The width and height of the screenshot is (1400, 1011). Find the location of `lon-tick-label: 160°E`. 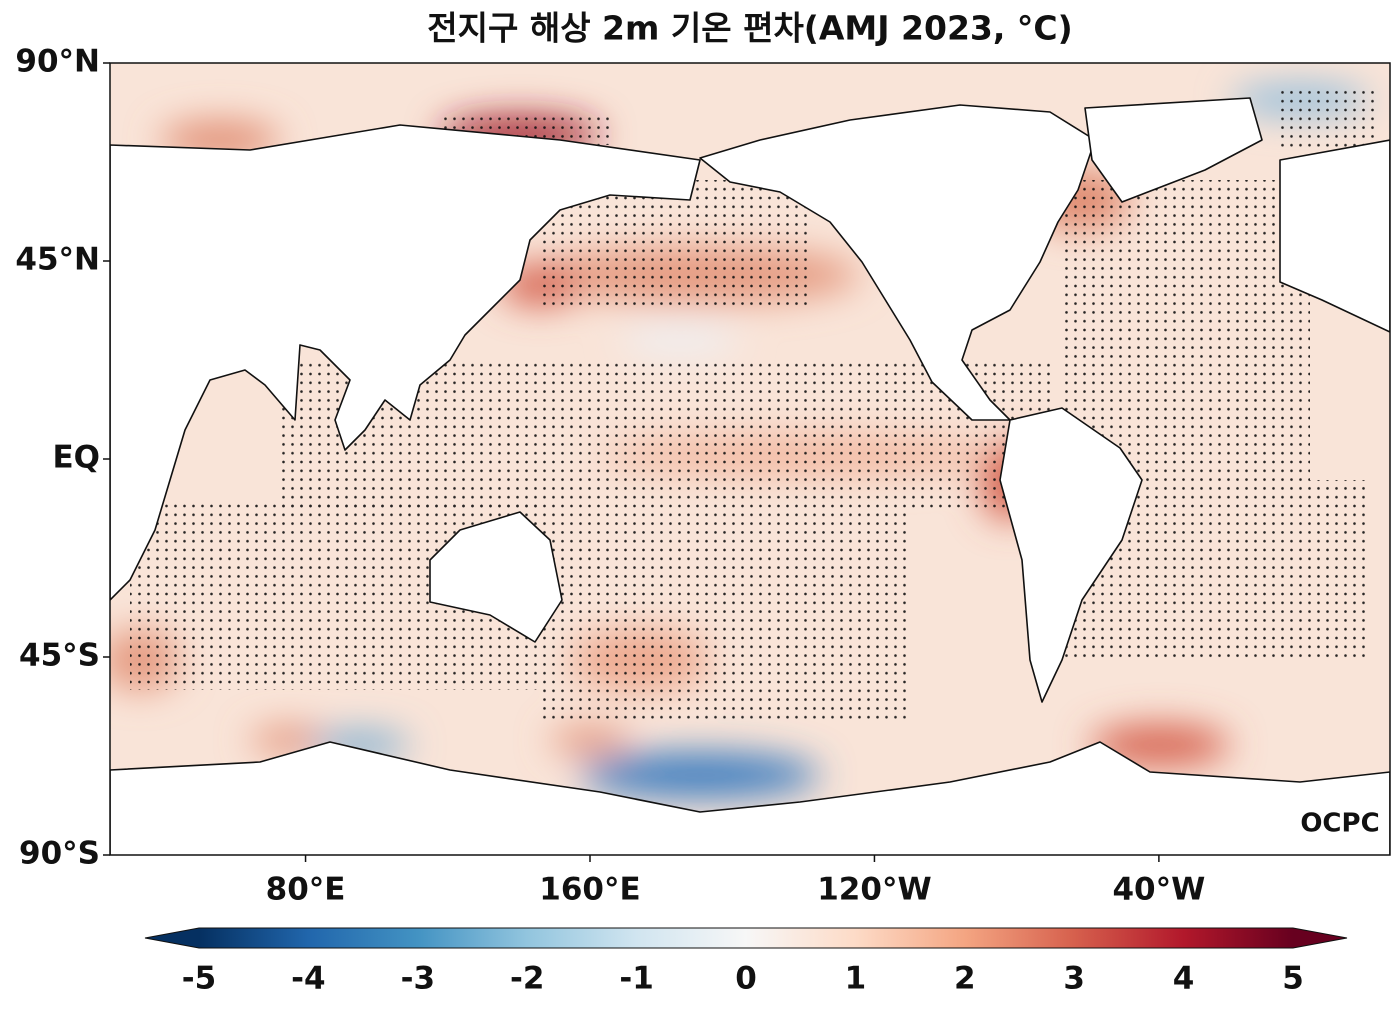

lon-tick-label: 160°E is located at coordinates (589, 890).